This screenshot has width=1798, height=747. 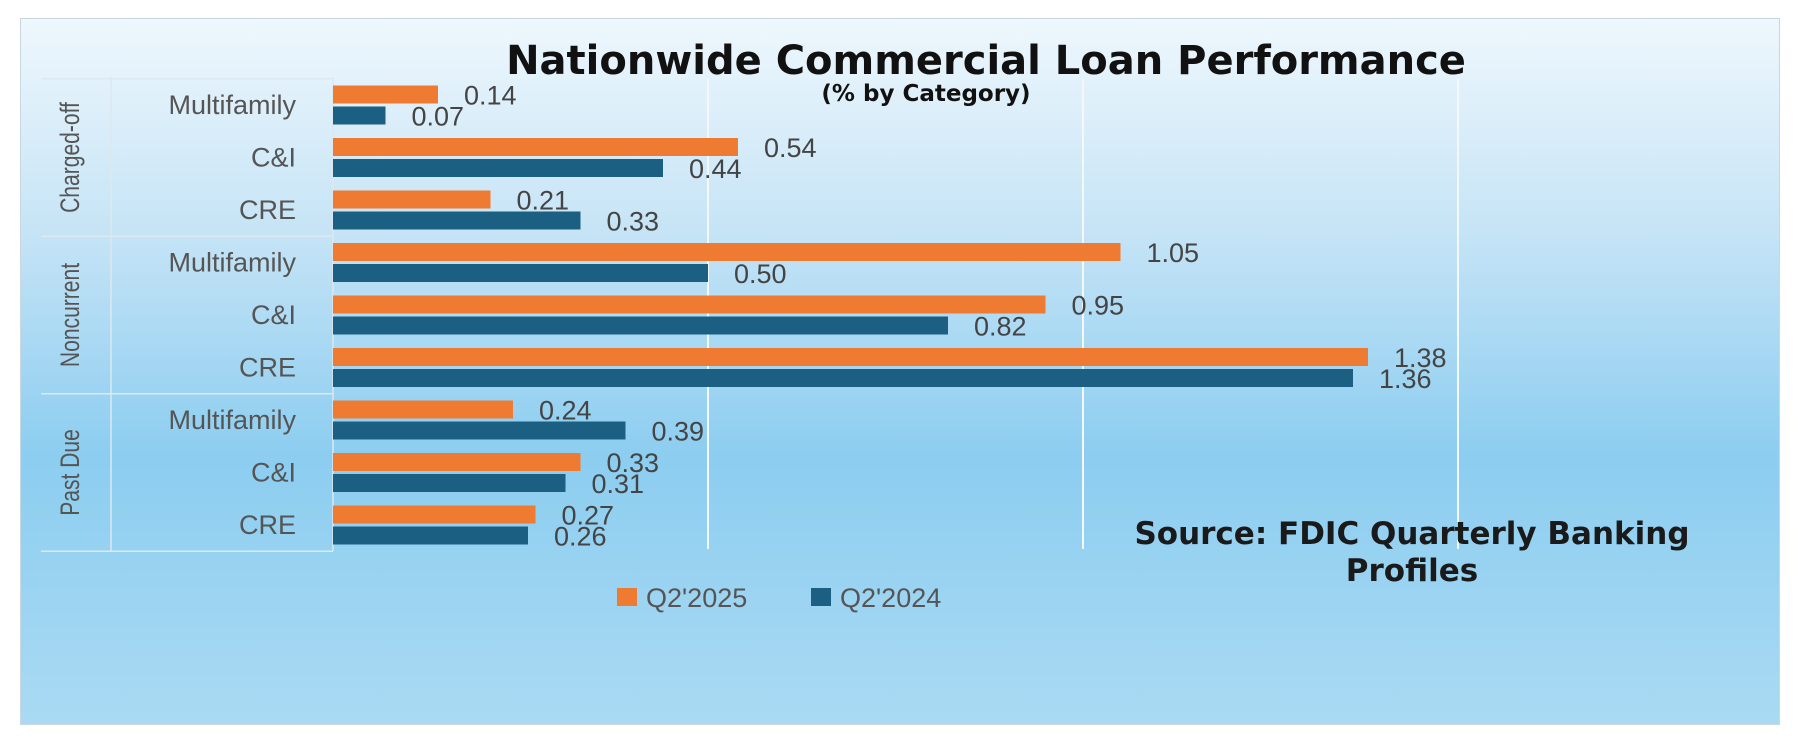 I want to click on legend-label: Q2'2024, so click(x=890, y=598).